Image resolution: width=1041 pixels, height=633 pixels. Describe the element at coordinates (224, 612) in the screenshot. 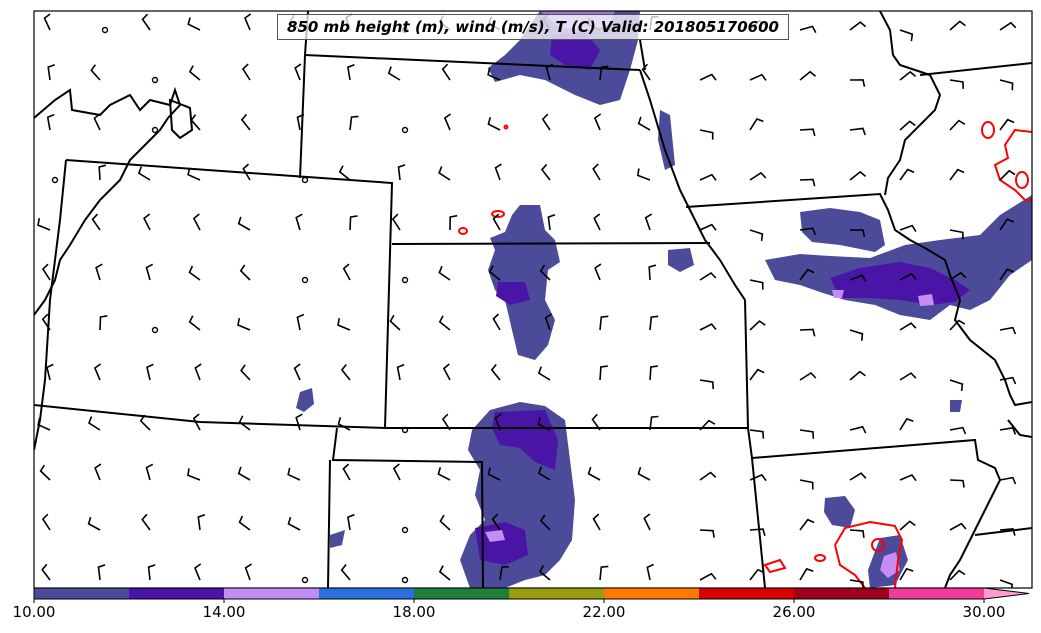

I see `colorbar-label-2: 14.00` at that location.